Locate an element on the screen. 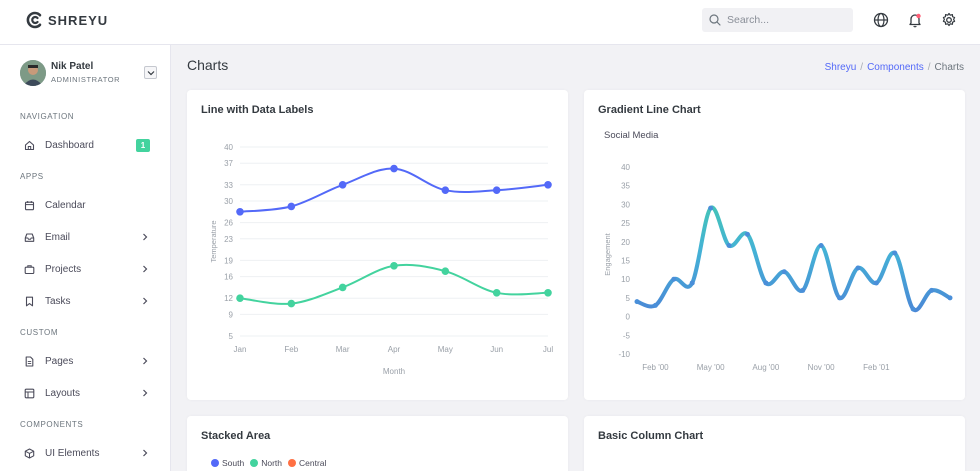 Image resolution: width=980 pixels, height=471 pixels. sidebar-item-layouts: Layouts is located at coordinates (85, 393).